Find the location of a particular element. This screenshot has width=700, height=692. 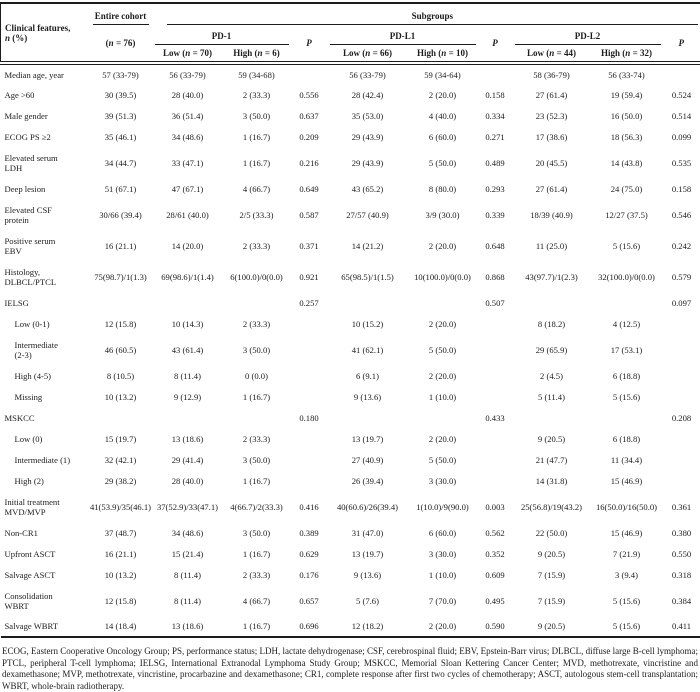

row-label-line: ECOG PS ≥2 is located at coordinates (46, 137).